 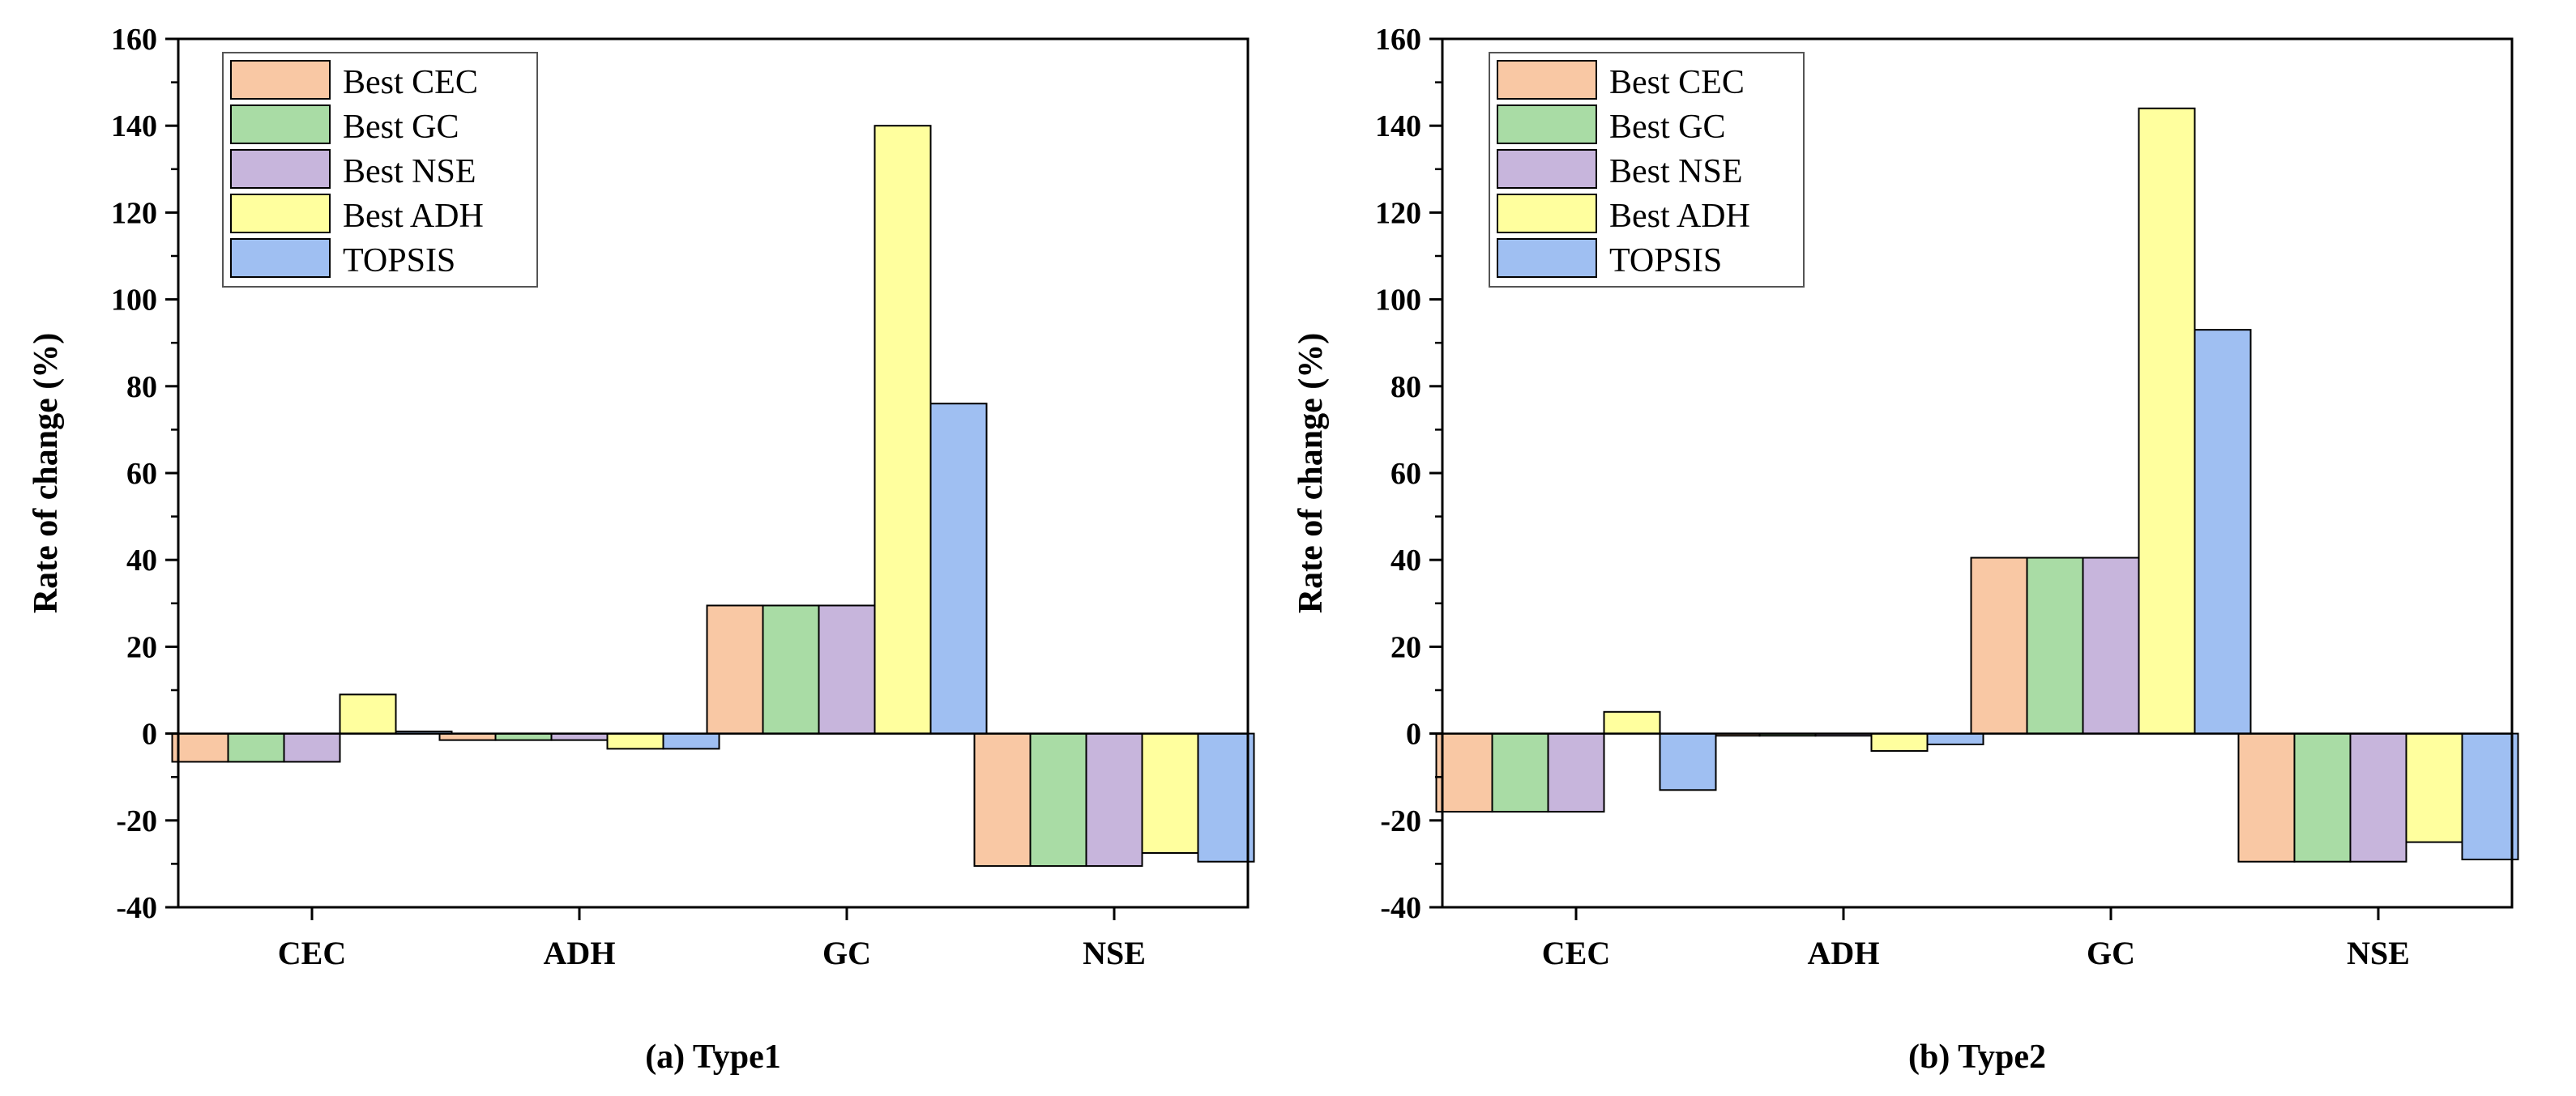 I want to click on panel-caption: (a) Type1, so click(x=713, y=1057).